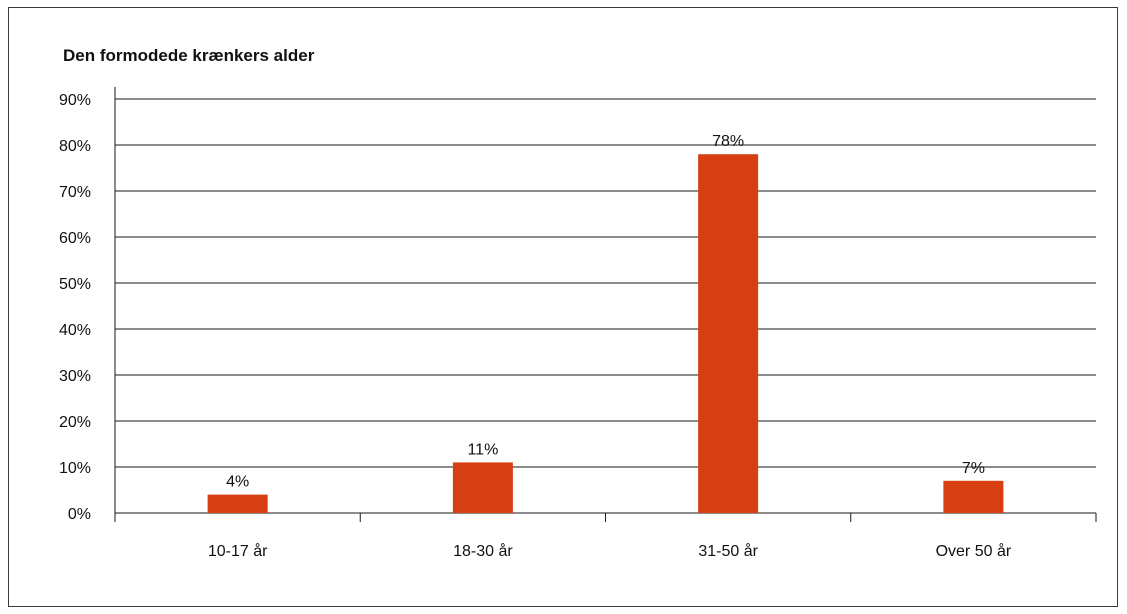 The height and width of the screenshot is (614, 1127). What do you see at coordinates (189, 55) in the screenshot?
I see `chart-title: Den formodede krænkers alder` at bounding box center [189, 55].